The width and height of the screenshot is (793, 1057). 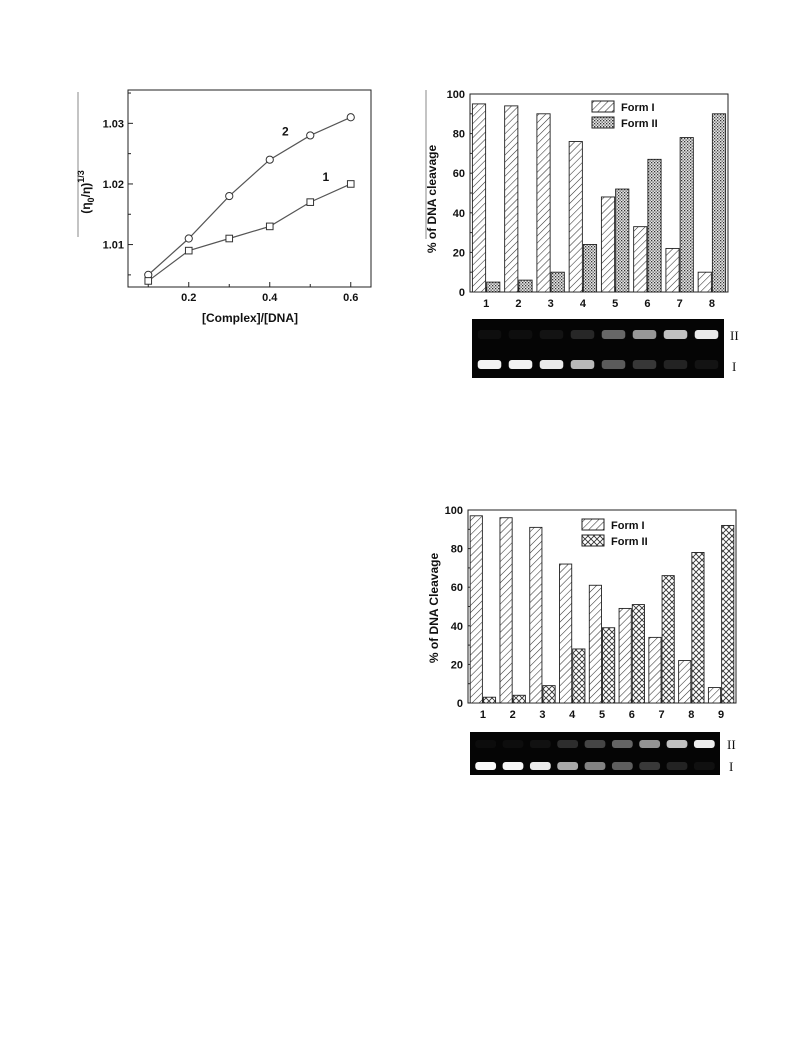 I want to click on x-tick-label: 0.2, so click(x=188, y=298).